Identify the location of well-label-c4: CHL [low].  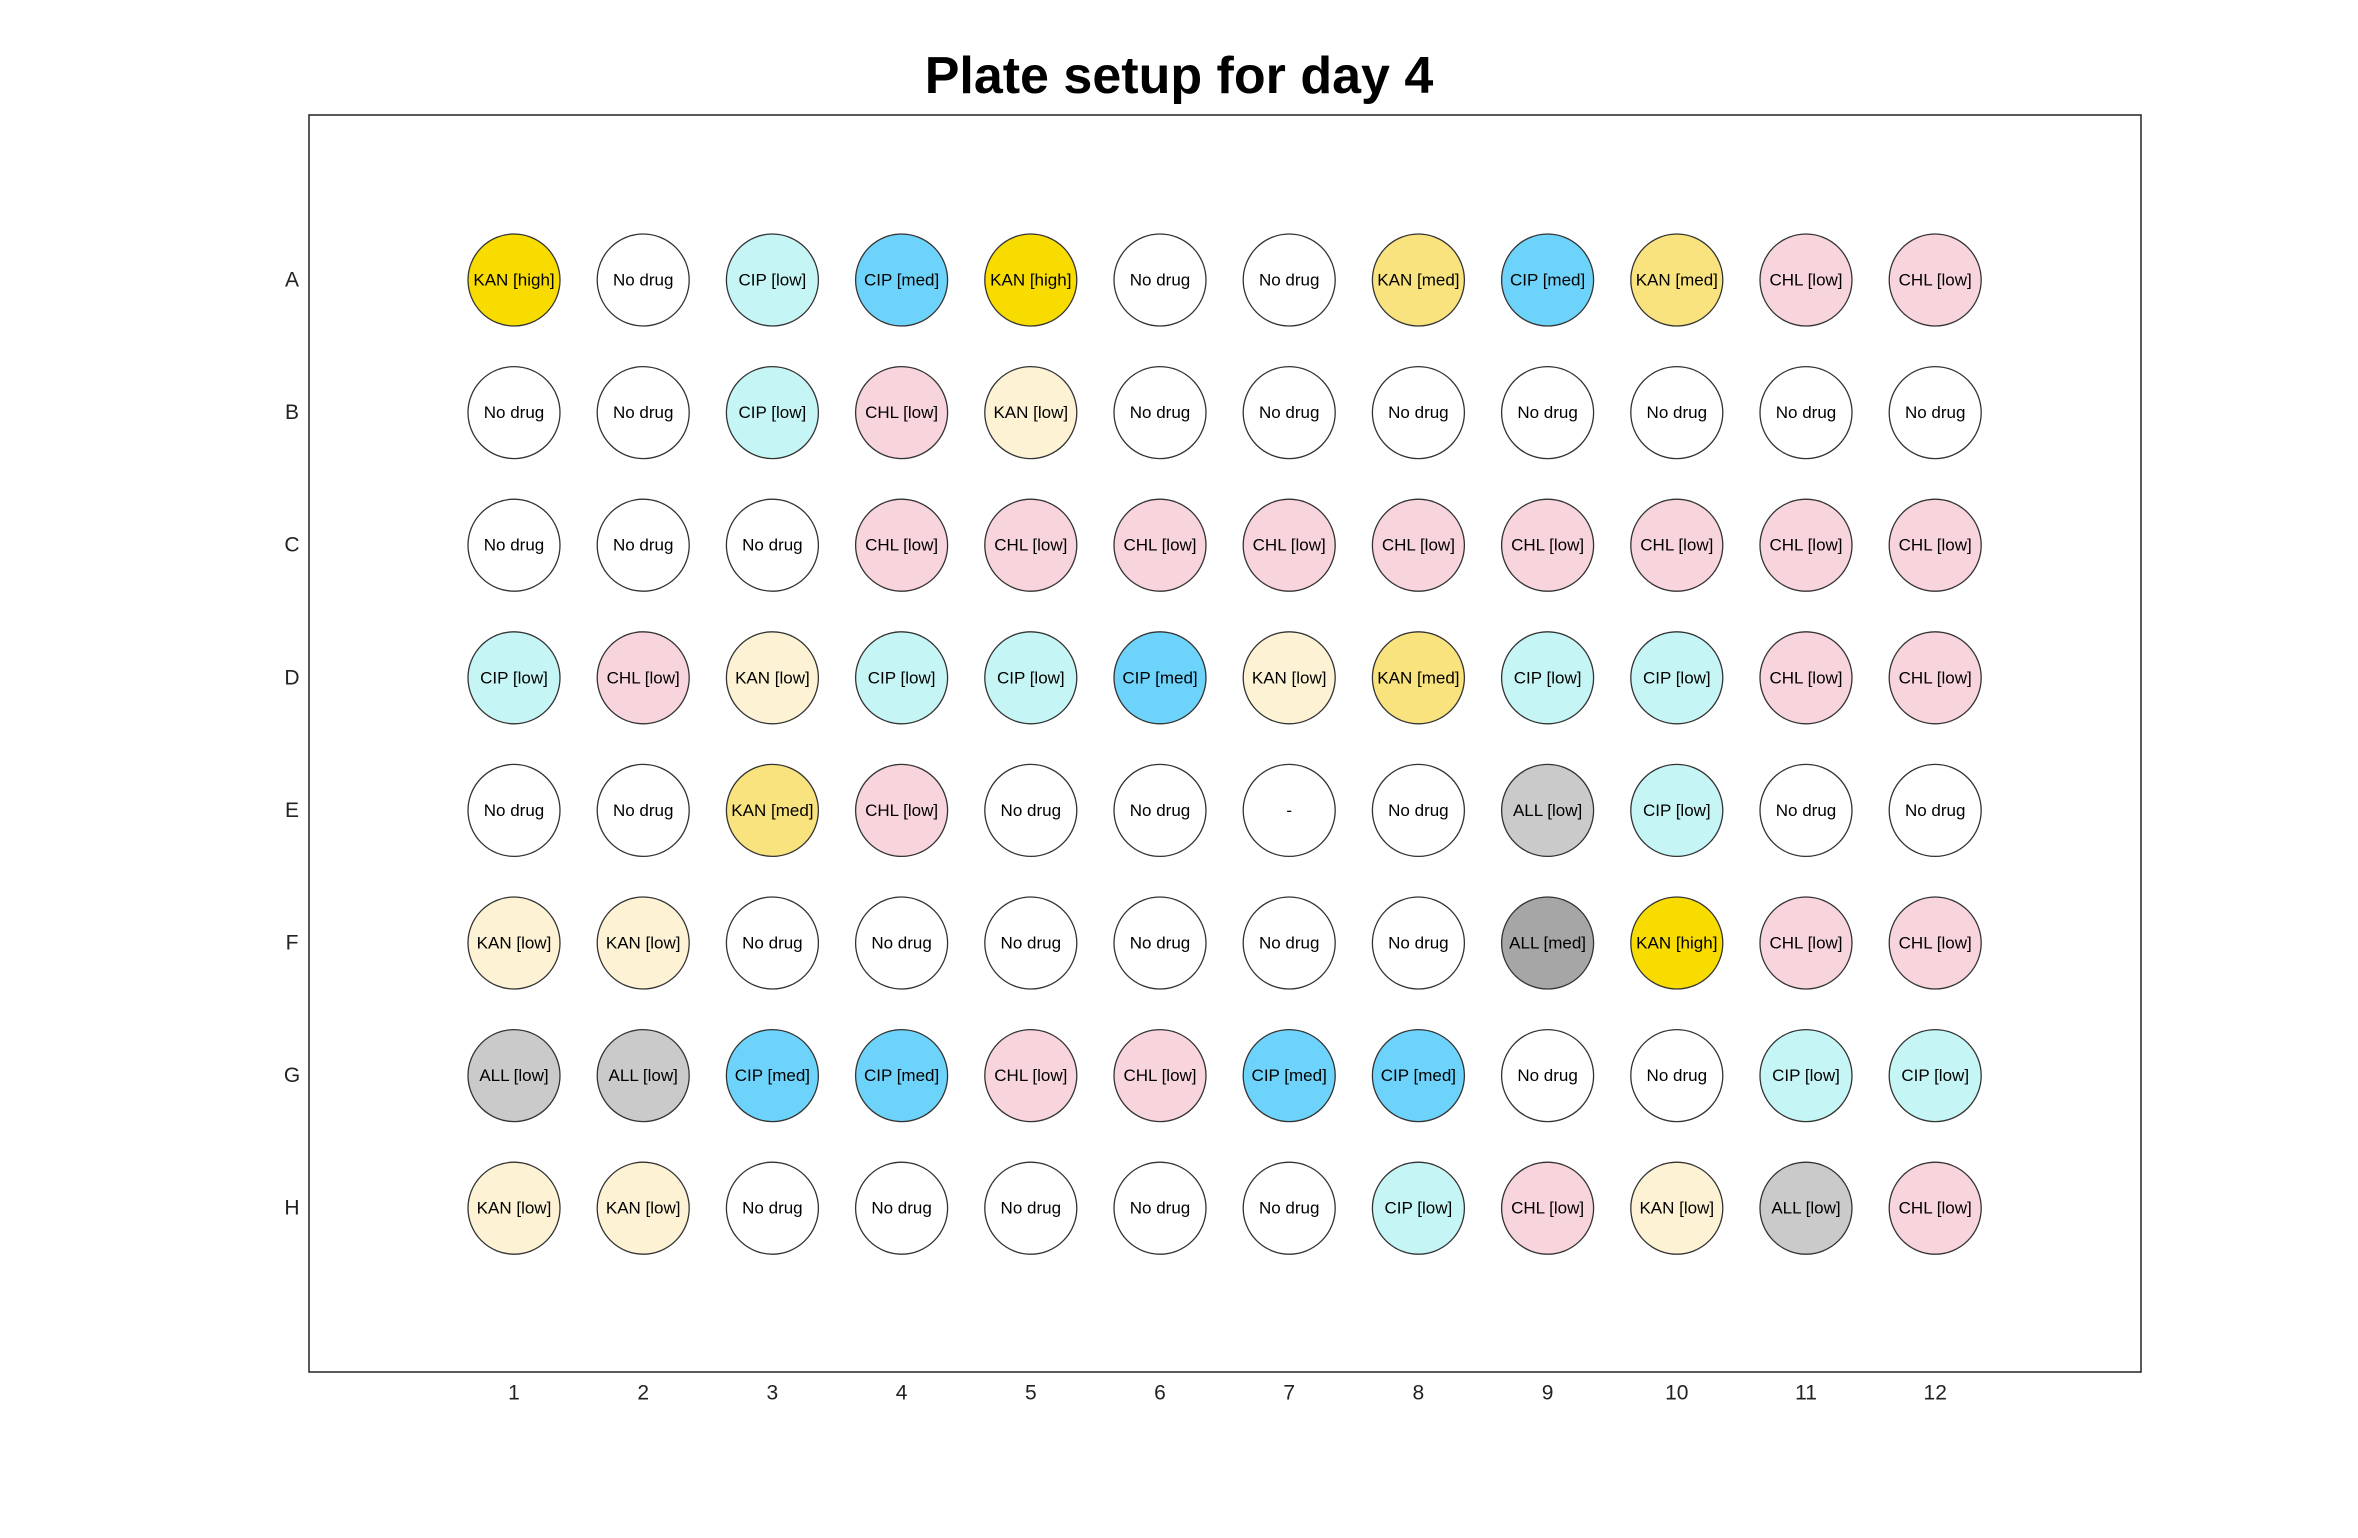
(901, 545).